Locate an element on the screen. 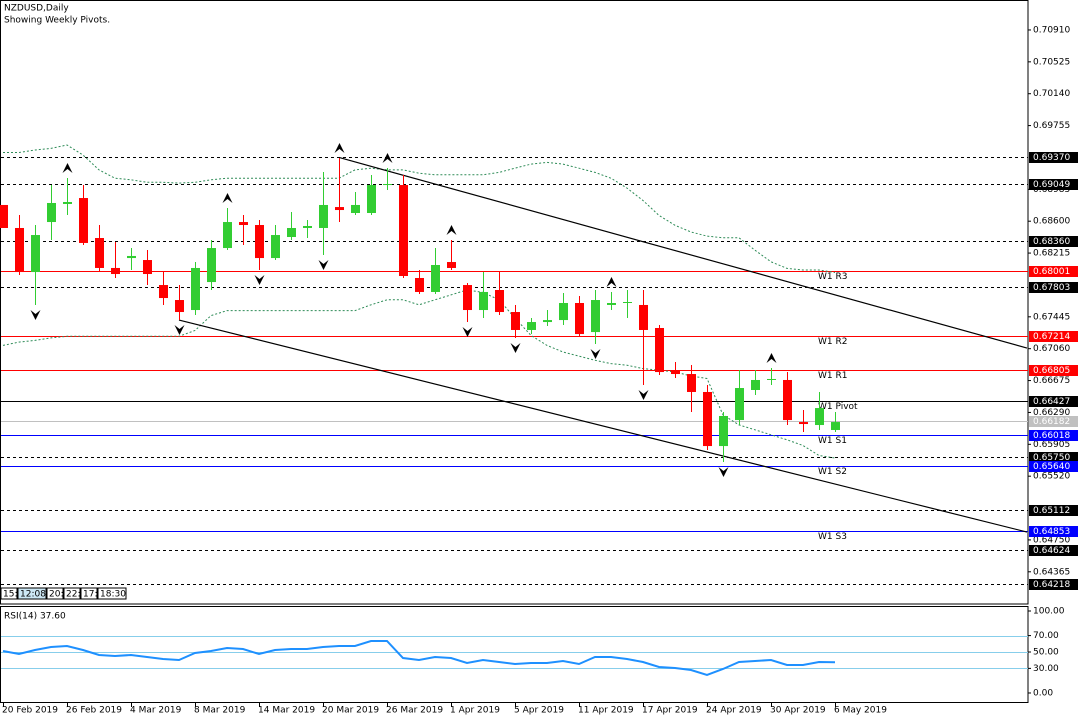 The height and width of the screenshot is (720, 1080). y-tick-label: 0.66675 is located at coordinates (1051, 381).